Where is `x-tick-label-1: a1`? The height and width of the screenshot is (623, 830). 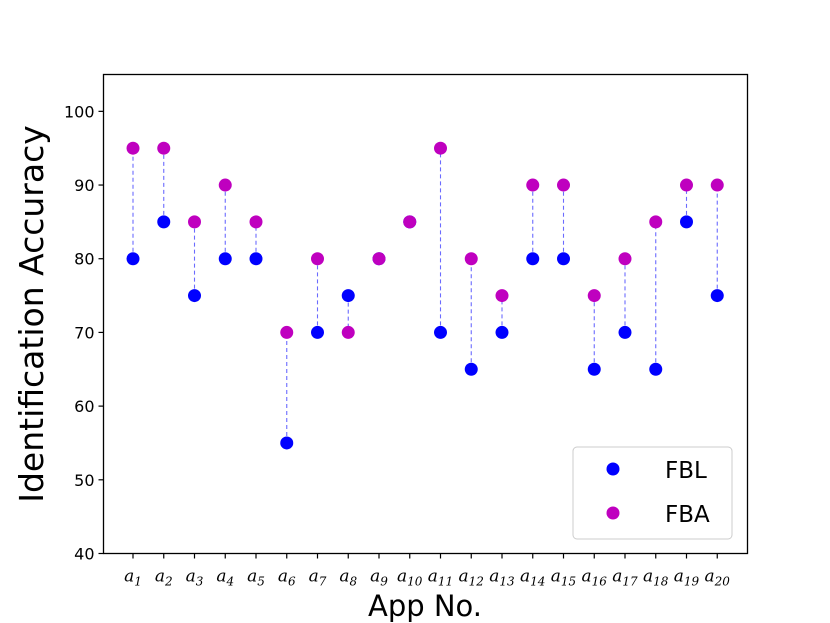
x-tick-label-1: a1 is located at coordinates (133, 578).